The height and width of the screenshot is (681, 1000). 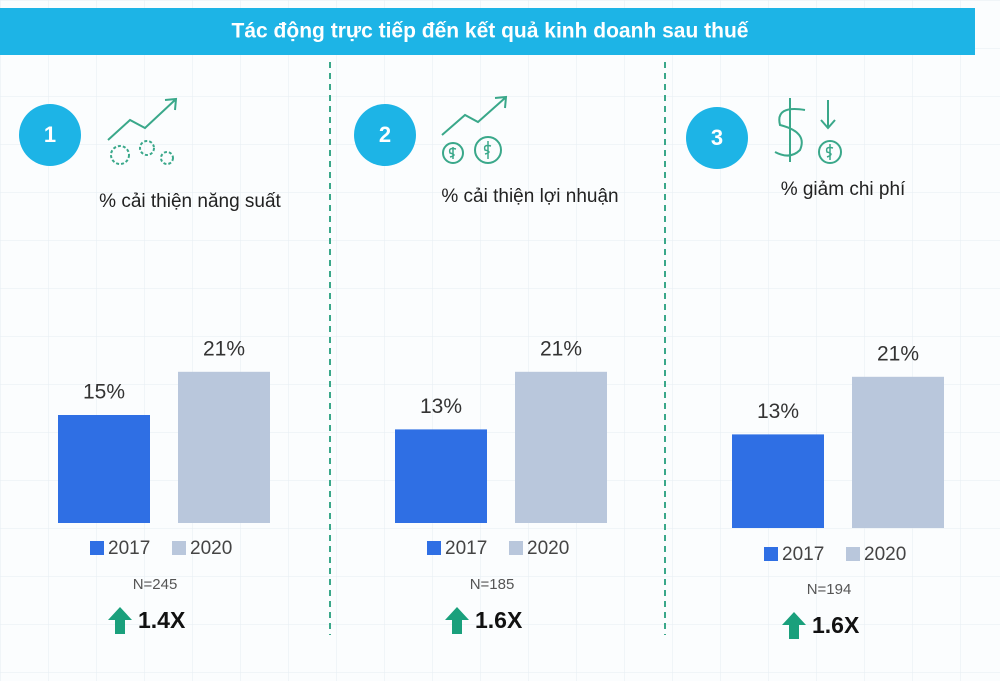 I want to click on panel-title: % cải thiện năng suất, so click(x=190, y=201).